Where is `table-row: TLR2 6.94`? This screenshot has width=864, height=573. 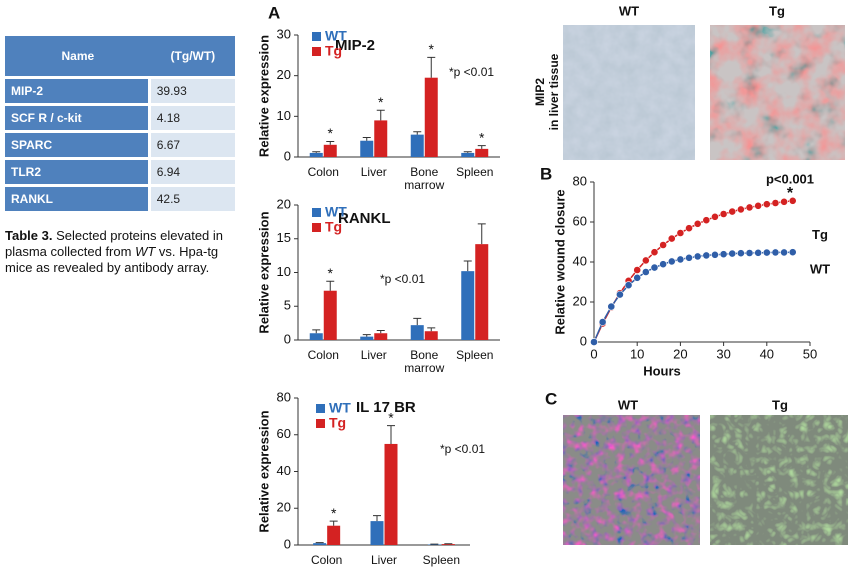 table-row: TLR2 6.94 is located at coordinates (120, 172).